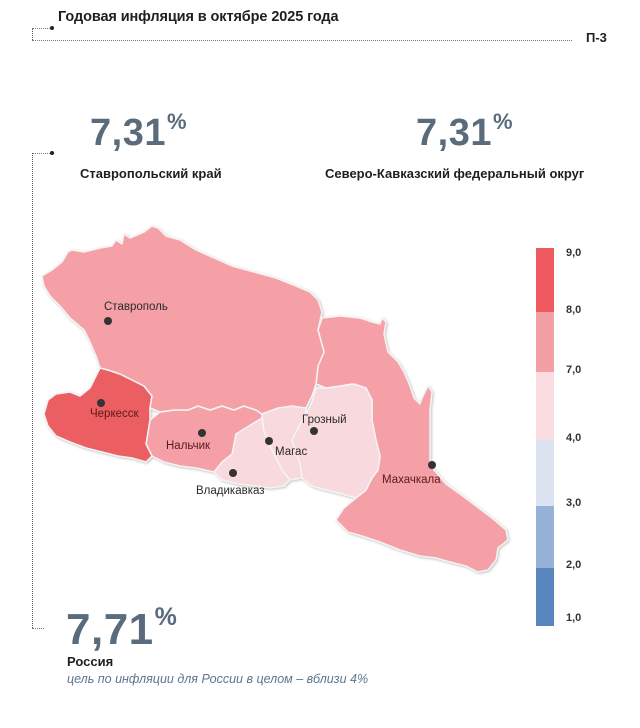  What do you see at coordinates (128, 133) in the screenshot?
I see `stavropol-value-number: 7,31` at bounding box center [128, 133].